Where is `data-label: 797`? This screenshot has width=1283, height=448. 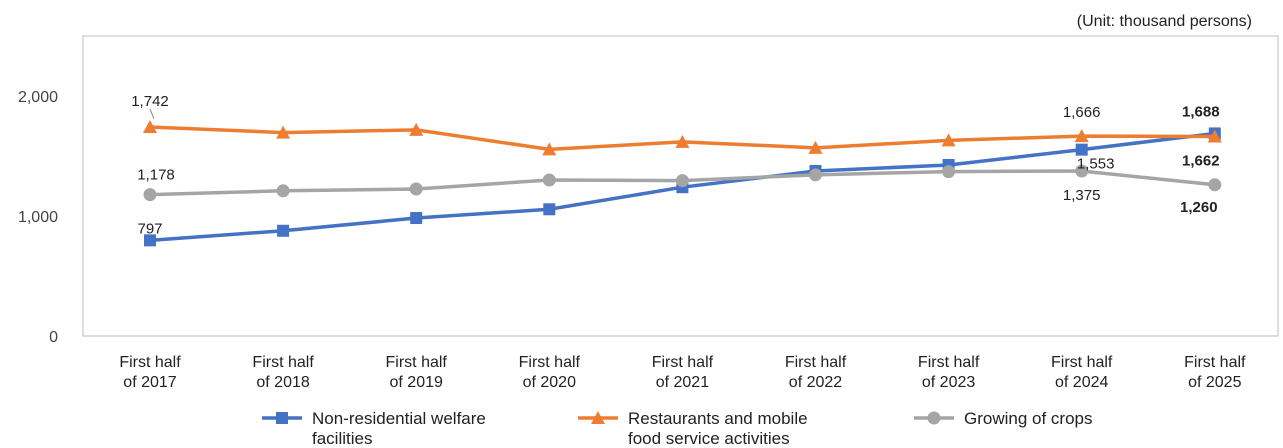
data-label: 797 is located at coordinates (149, 228).